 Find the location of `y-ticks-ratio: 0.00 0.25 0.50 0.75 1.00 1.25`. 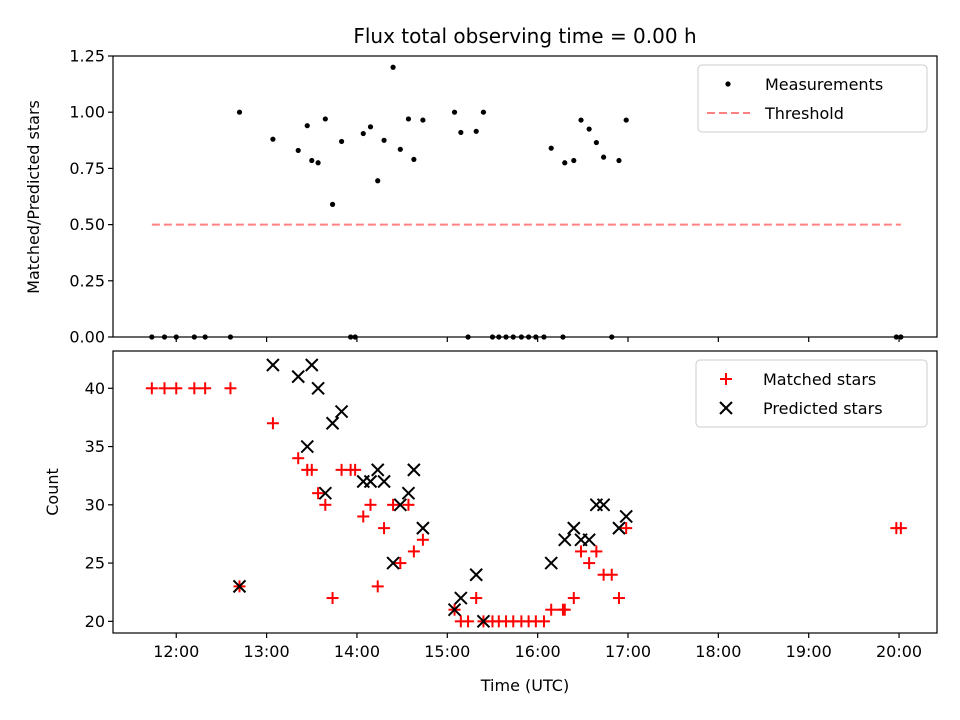

y-ticks-ratio: 0.00 0.25 0.50 0.75 1.00 1.25 is located at coordinates (91, 197).